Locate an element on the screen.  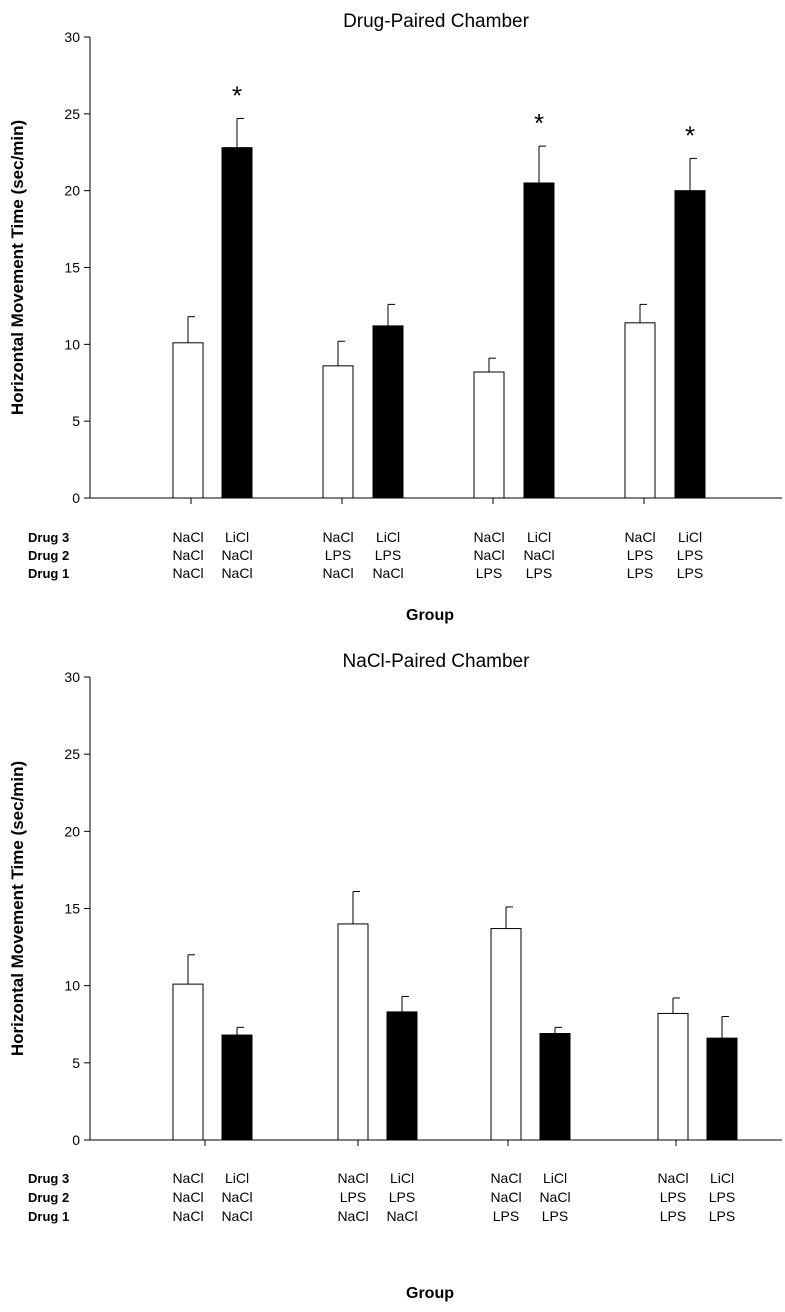
chart-title: Drug-Paired Chamber is located at coordinates (436, 21).